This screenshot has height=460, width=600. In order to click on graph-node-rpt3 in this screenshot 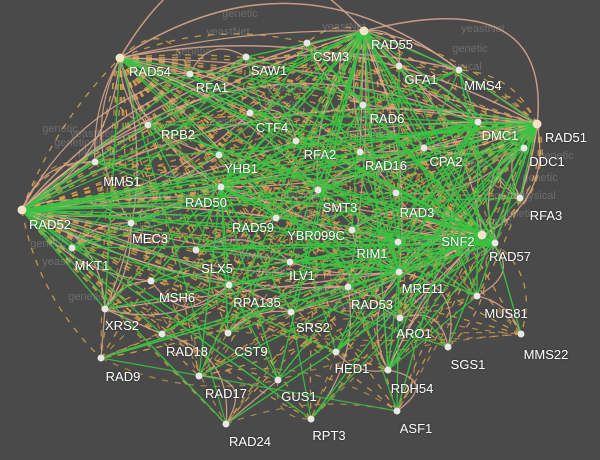, I will do `click(311, 419)`.